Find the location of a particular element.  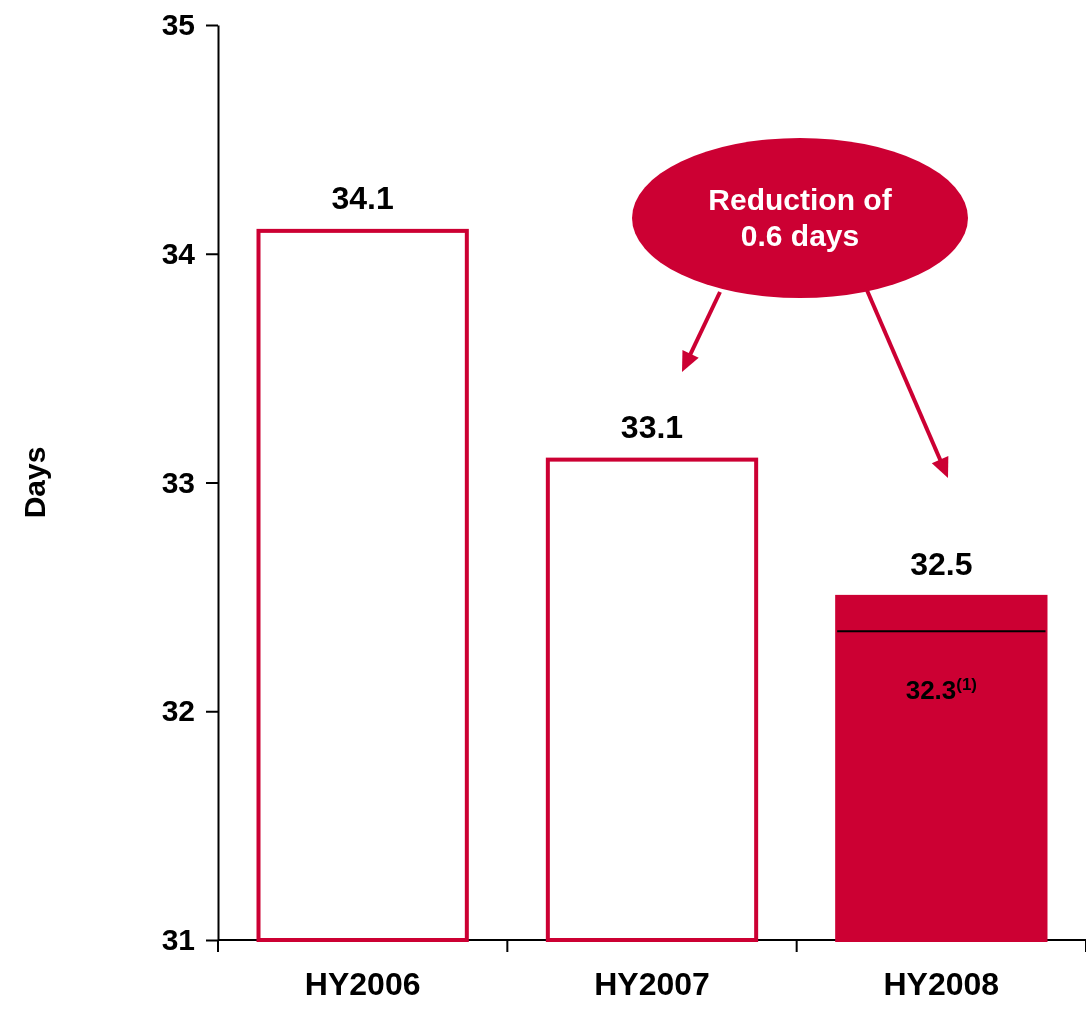

x-tick-label: HY2007 is located at coordinates (652, 984).